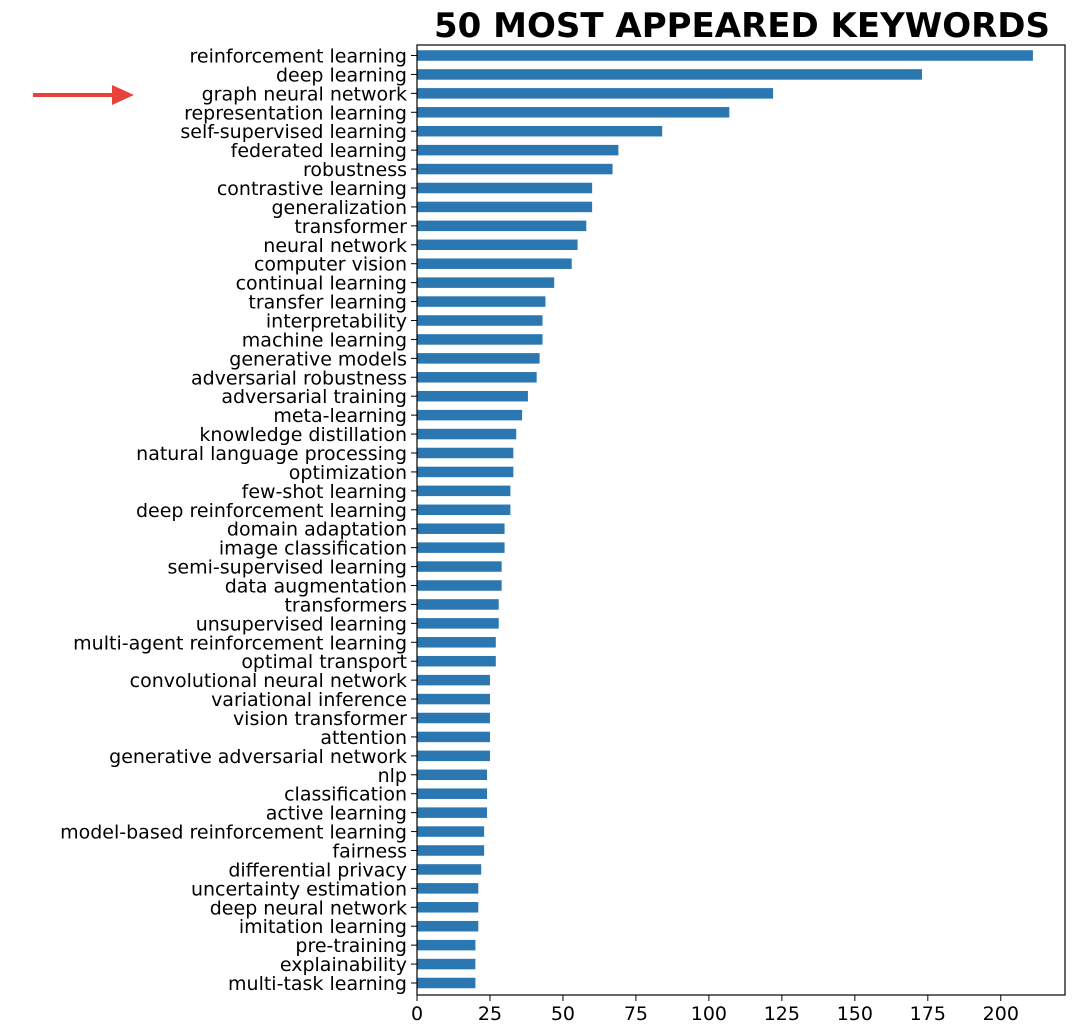 The image size is (1080, 1034). What do you see at coordinates (233, 833) in the screenshot?
I see `category-label: model-based reinforcement learning` at bounding box center [233, 833].